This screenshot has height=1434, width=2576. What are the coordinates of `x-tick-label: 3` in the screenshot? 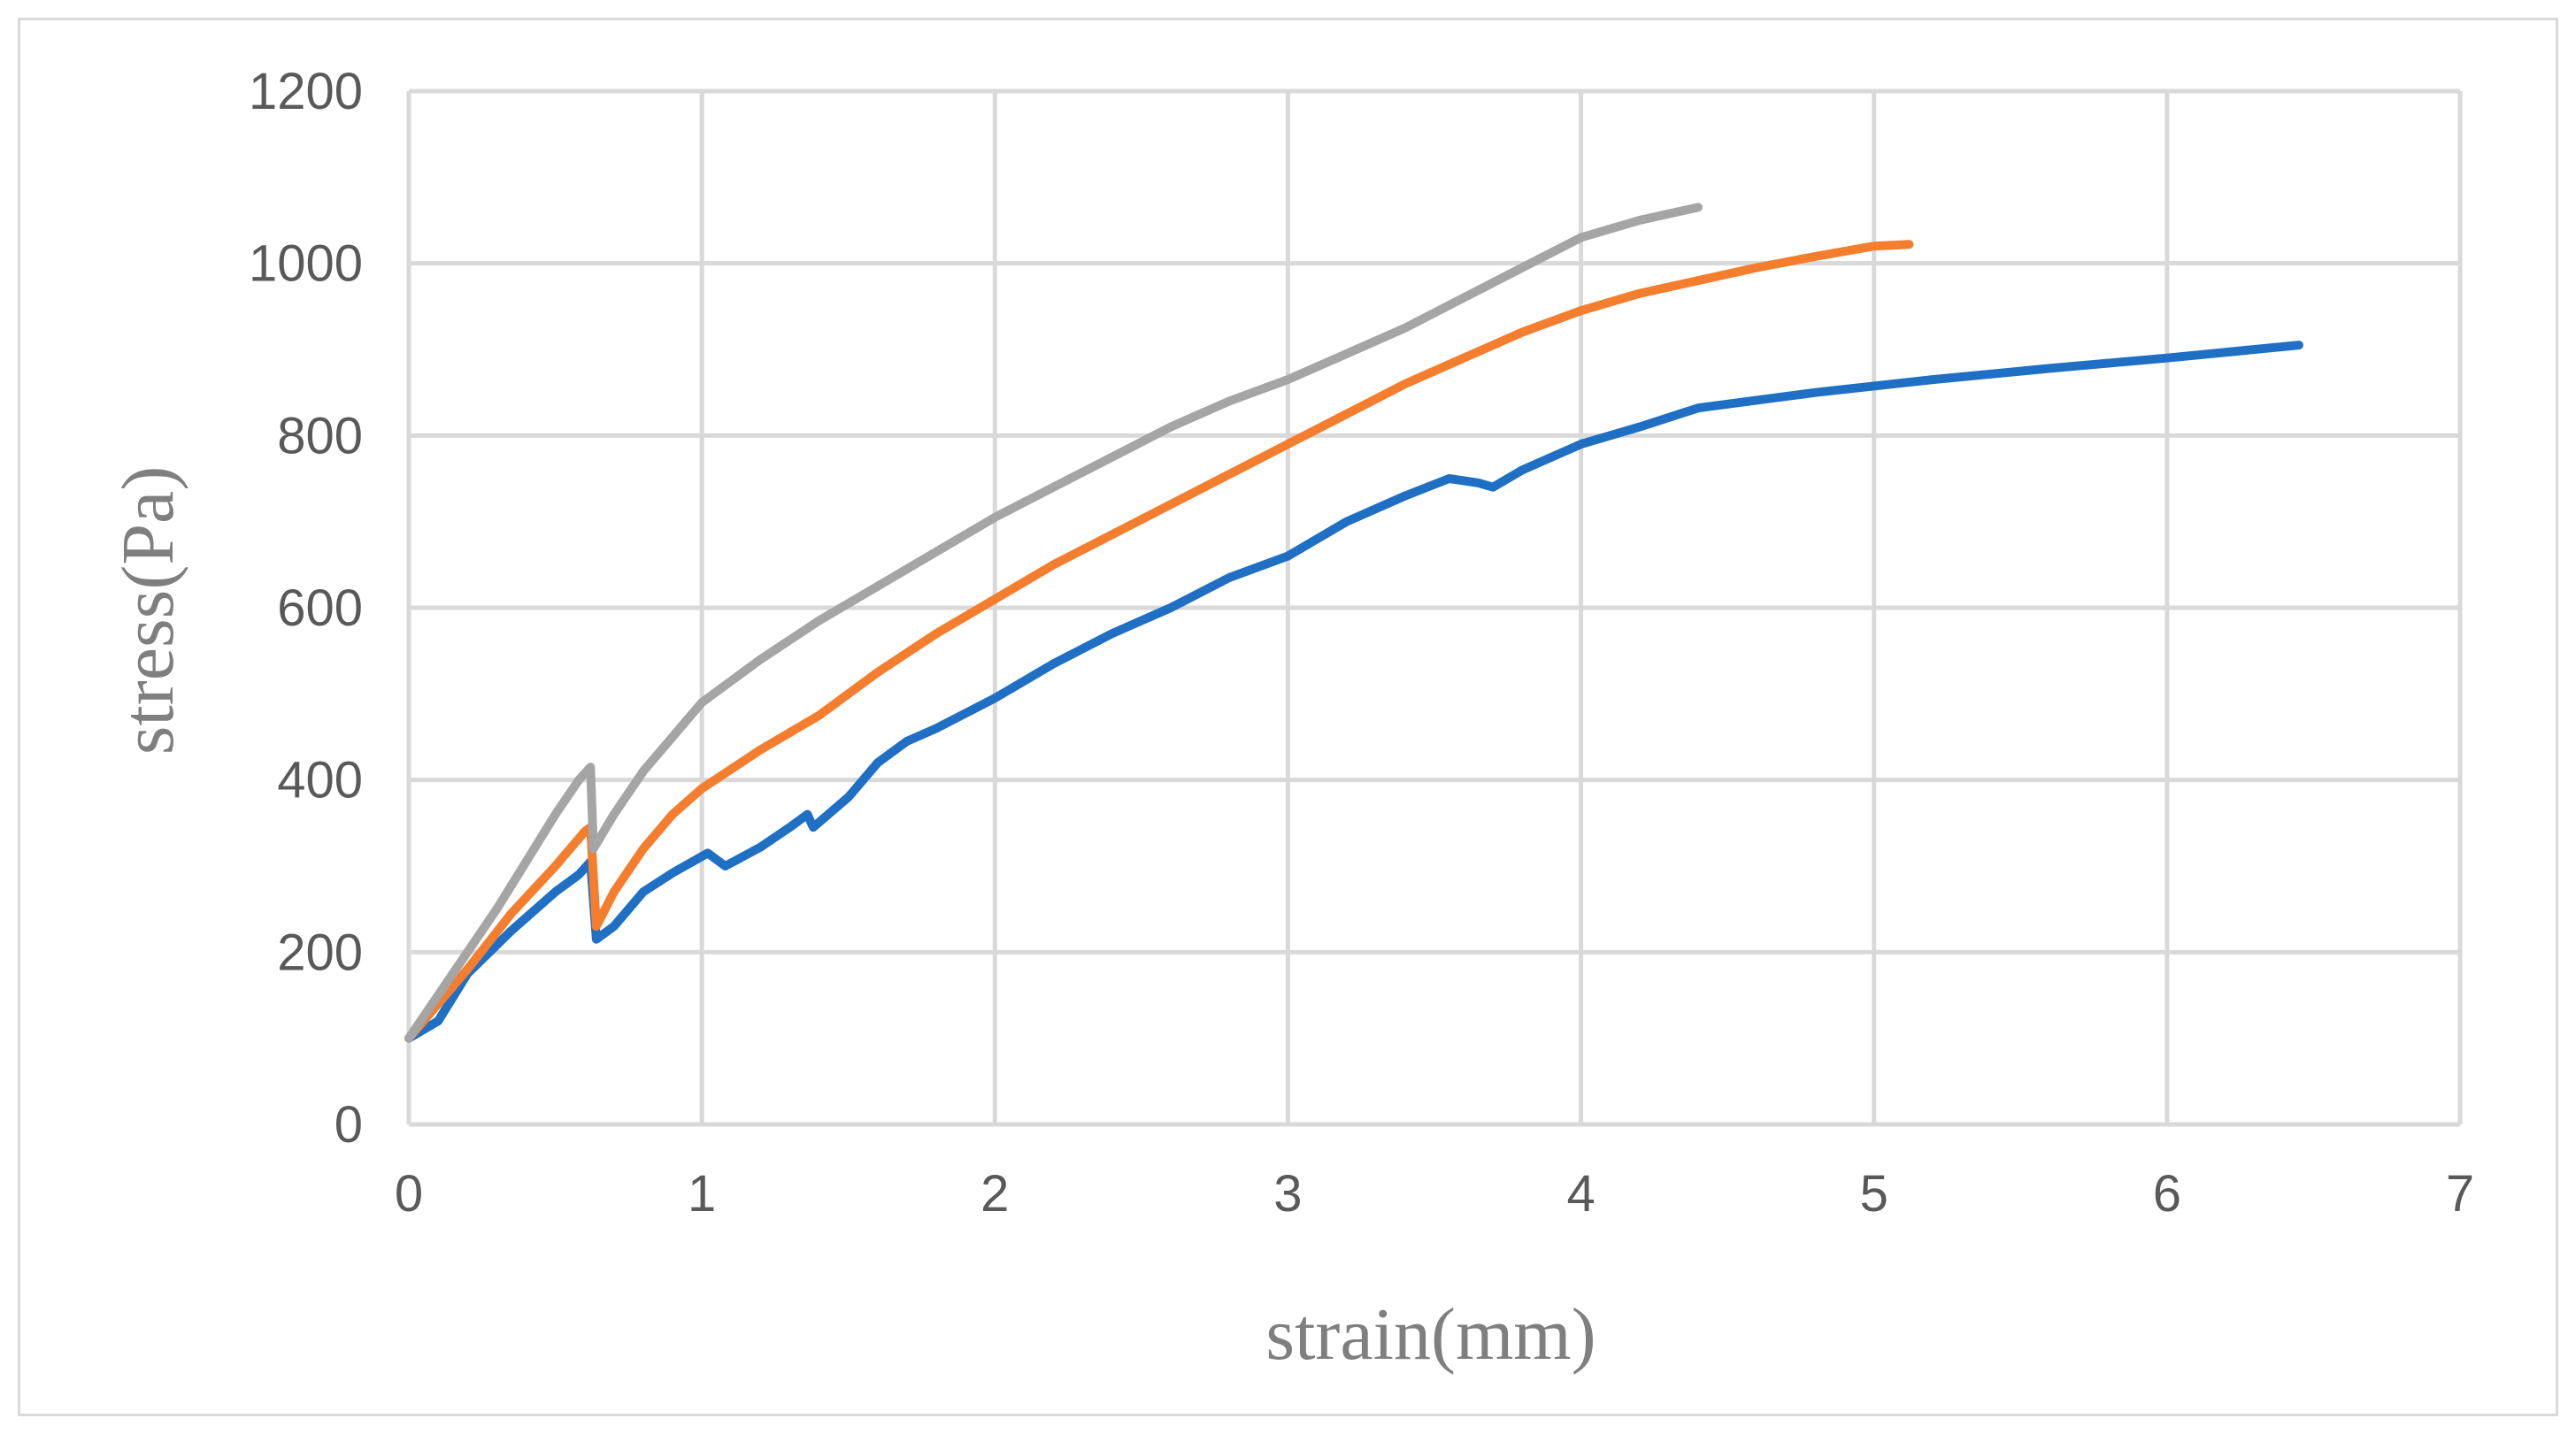 It's located at (1287, 1194).